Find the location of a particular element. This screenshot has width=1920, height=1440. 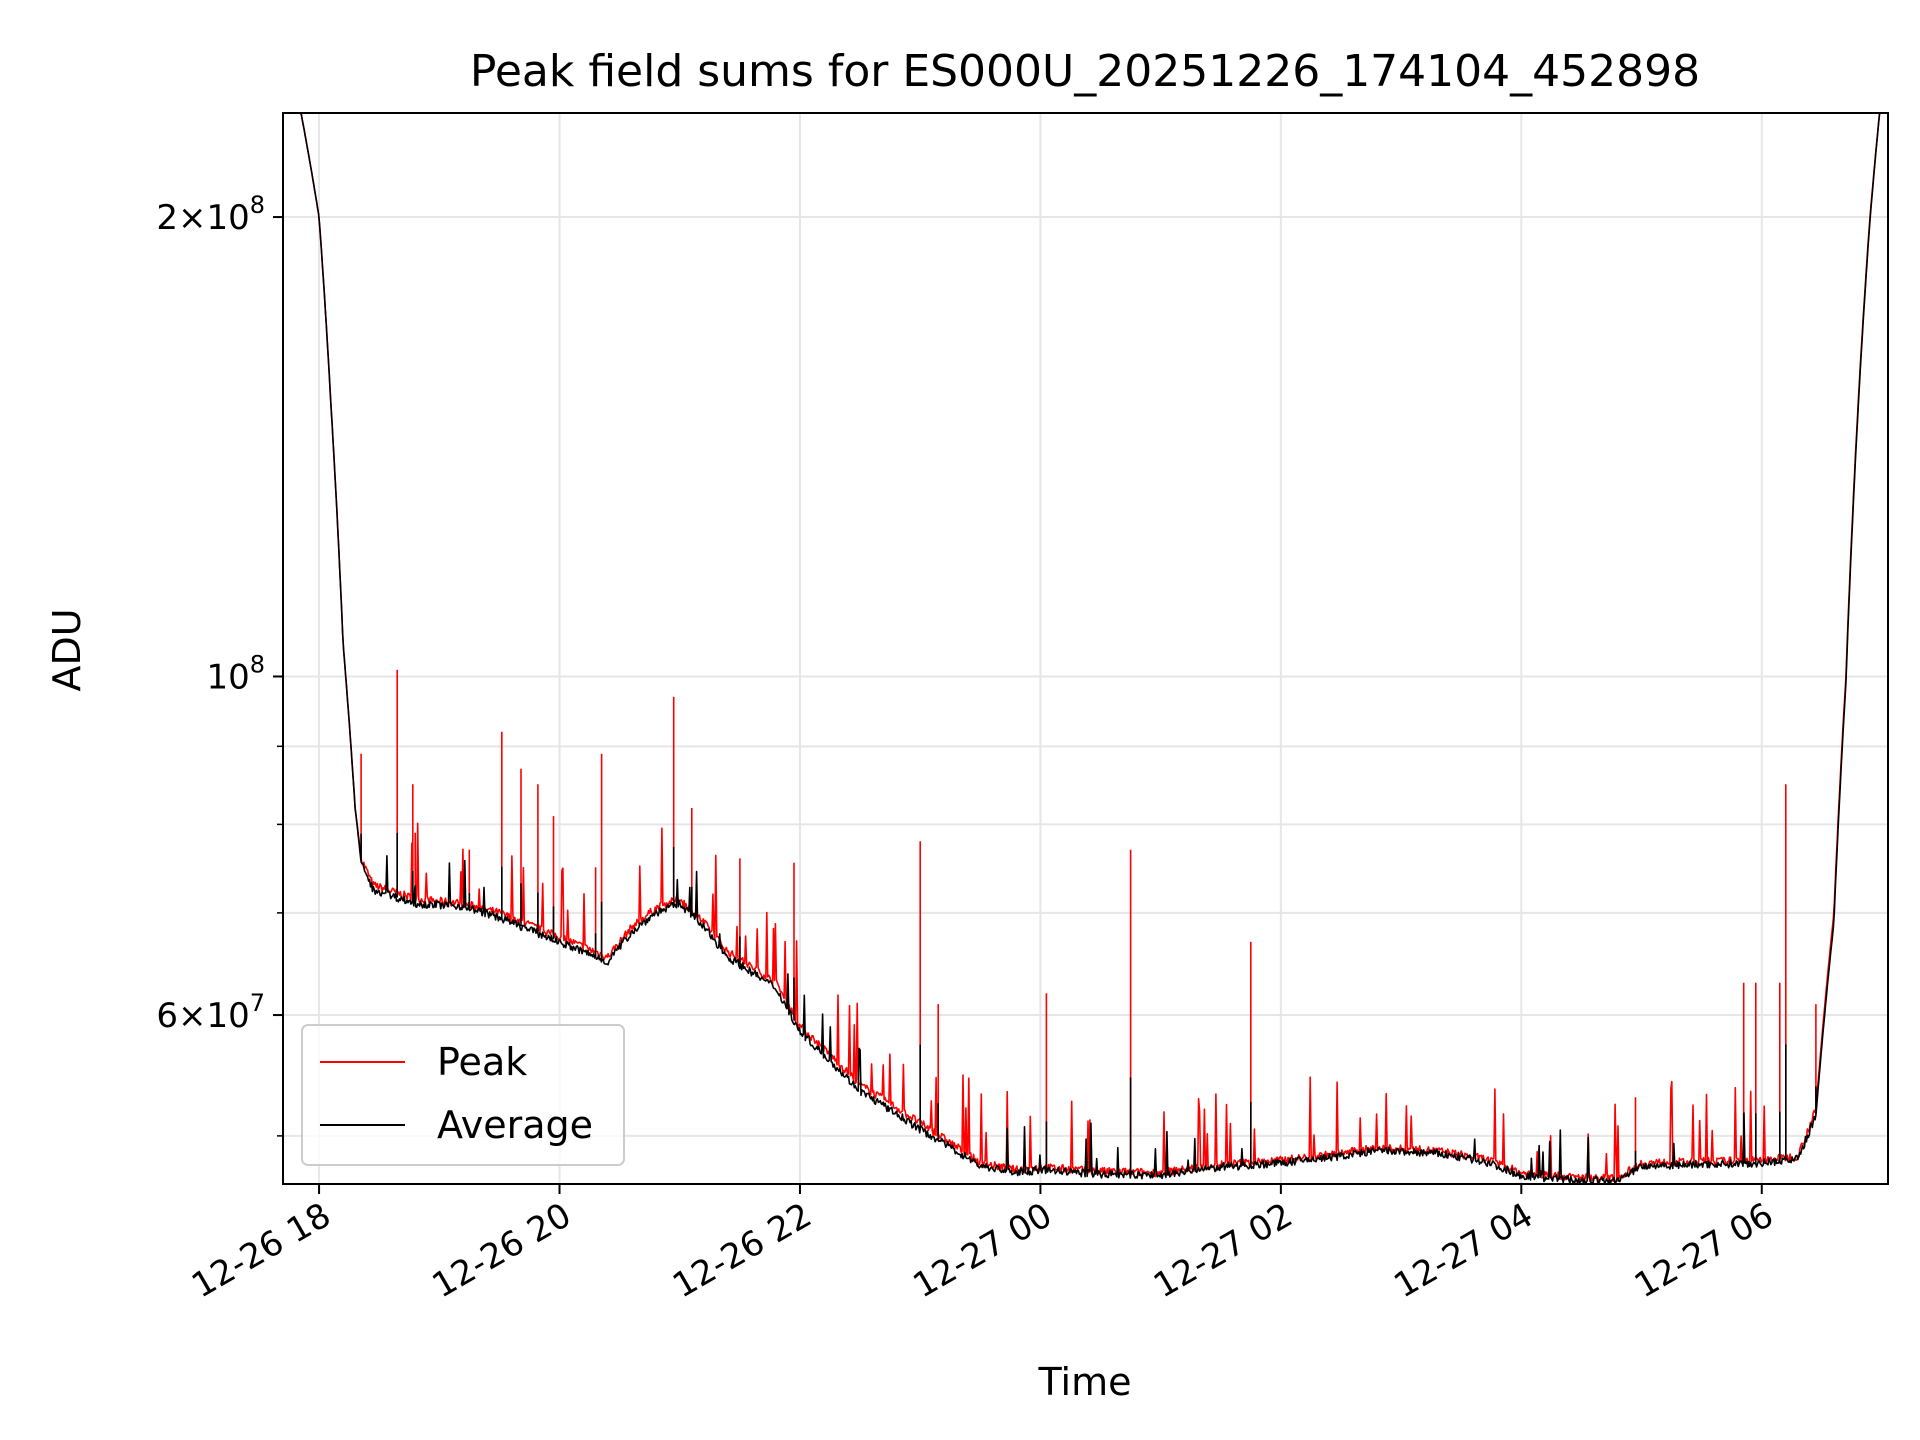

legend-box is located at coordinates (463, 1095).